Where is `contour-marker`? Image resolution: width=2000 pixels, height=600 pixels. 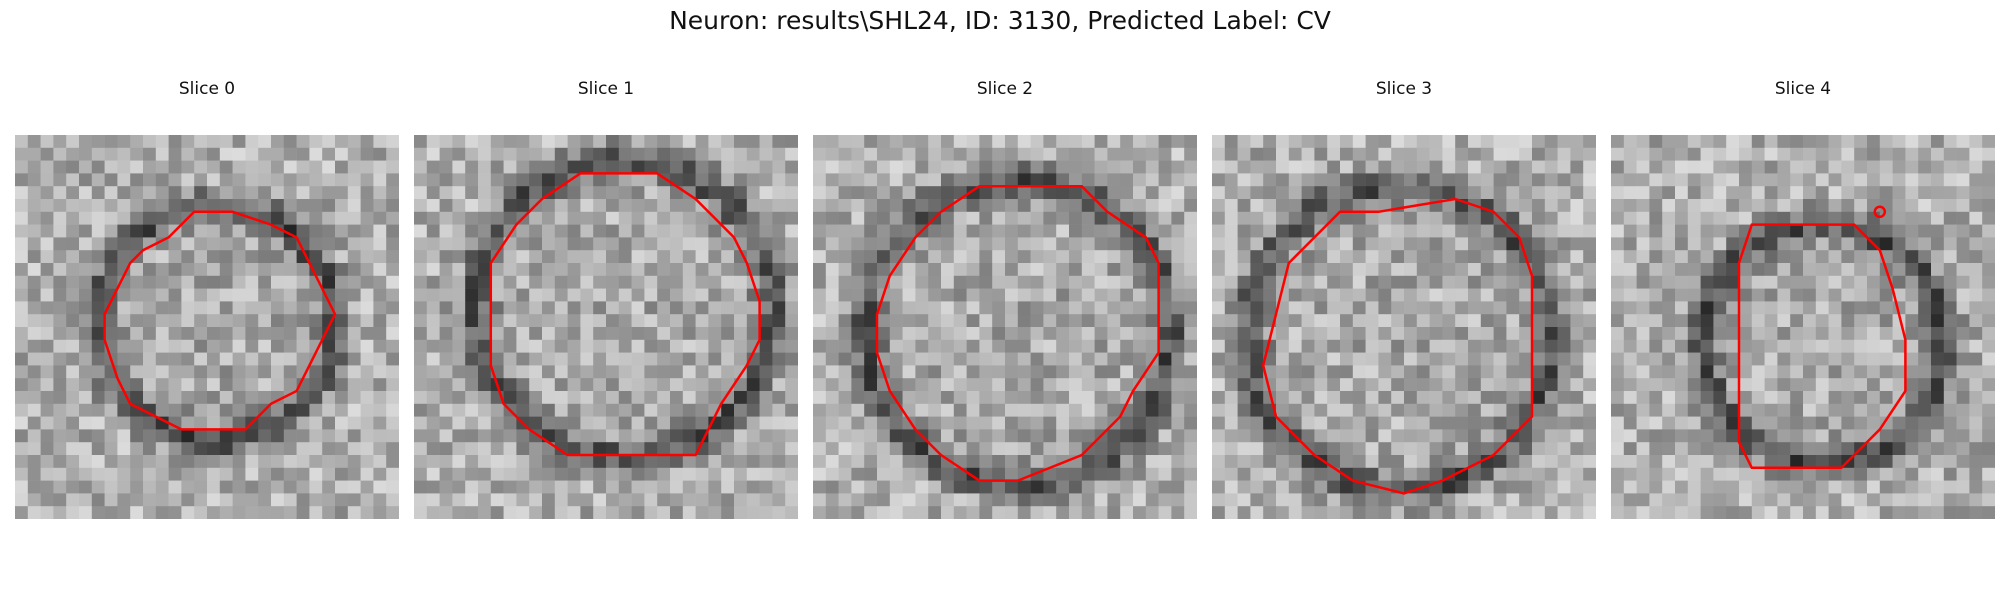 contour-marker is located at coordinates (1880, 212).